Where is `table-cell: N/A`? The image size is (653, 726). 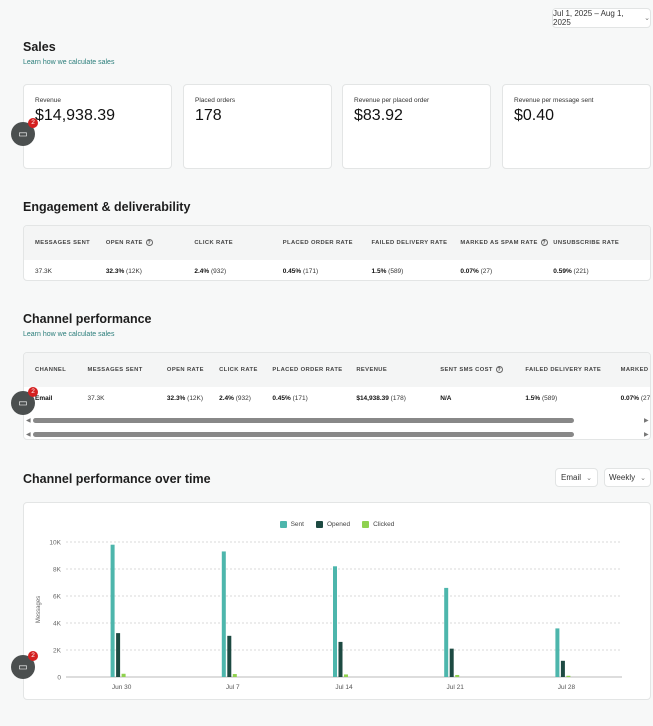 table-cell: N/A is located at coordinates (482, 398).